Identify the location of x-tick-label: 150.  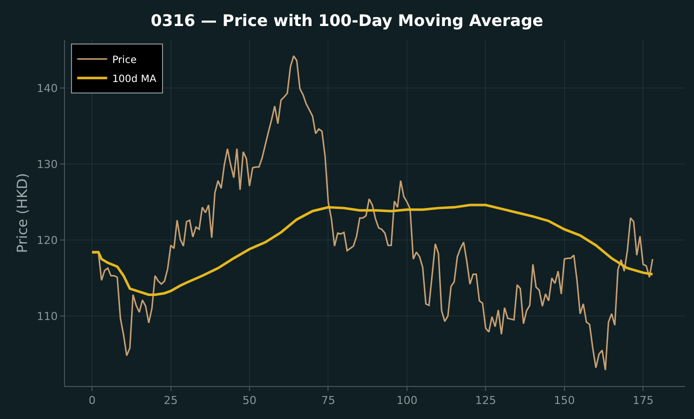
(564, 401).